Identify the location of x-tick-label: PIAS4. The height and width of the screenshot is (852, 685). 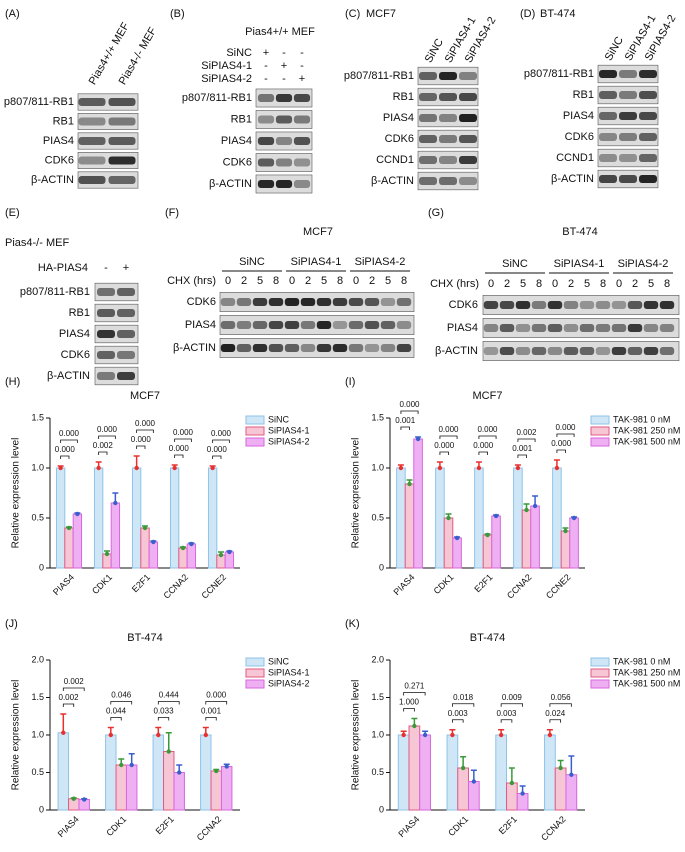
(63, 584).